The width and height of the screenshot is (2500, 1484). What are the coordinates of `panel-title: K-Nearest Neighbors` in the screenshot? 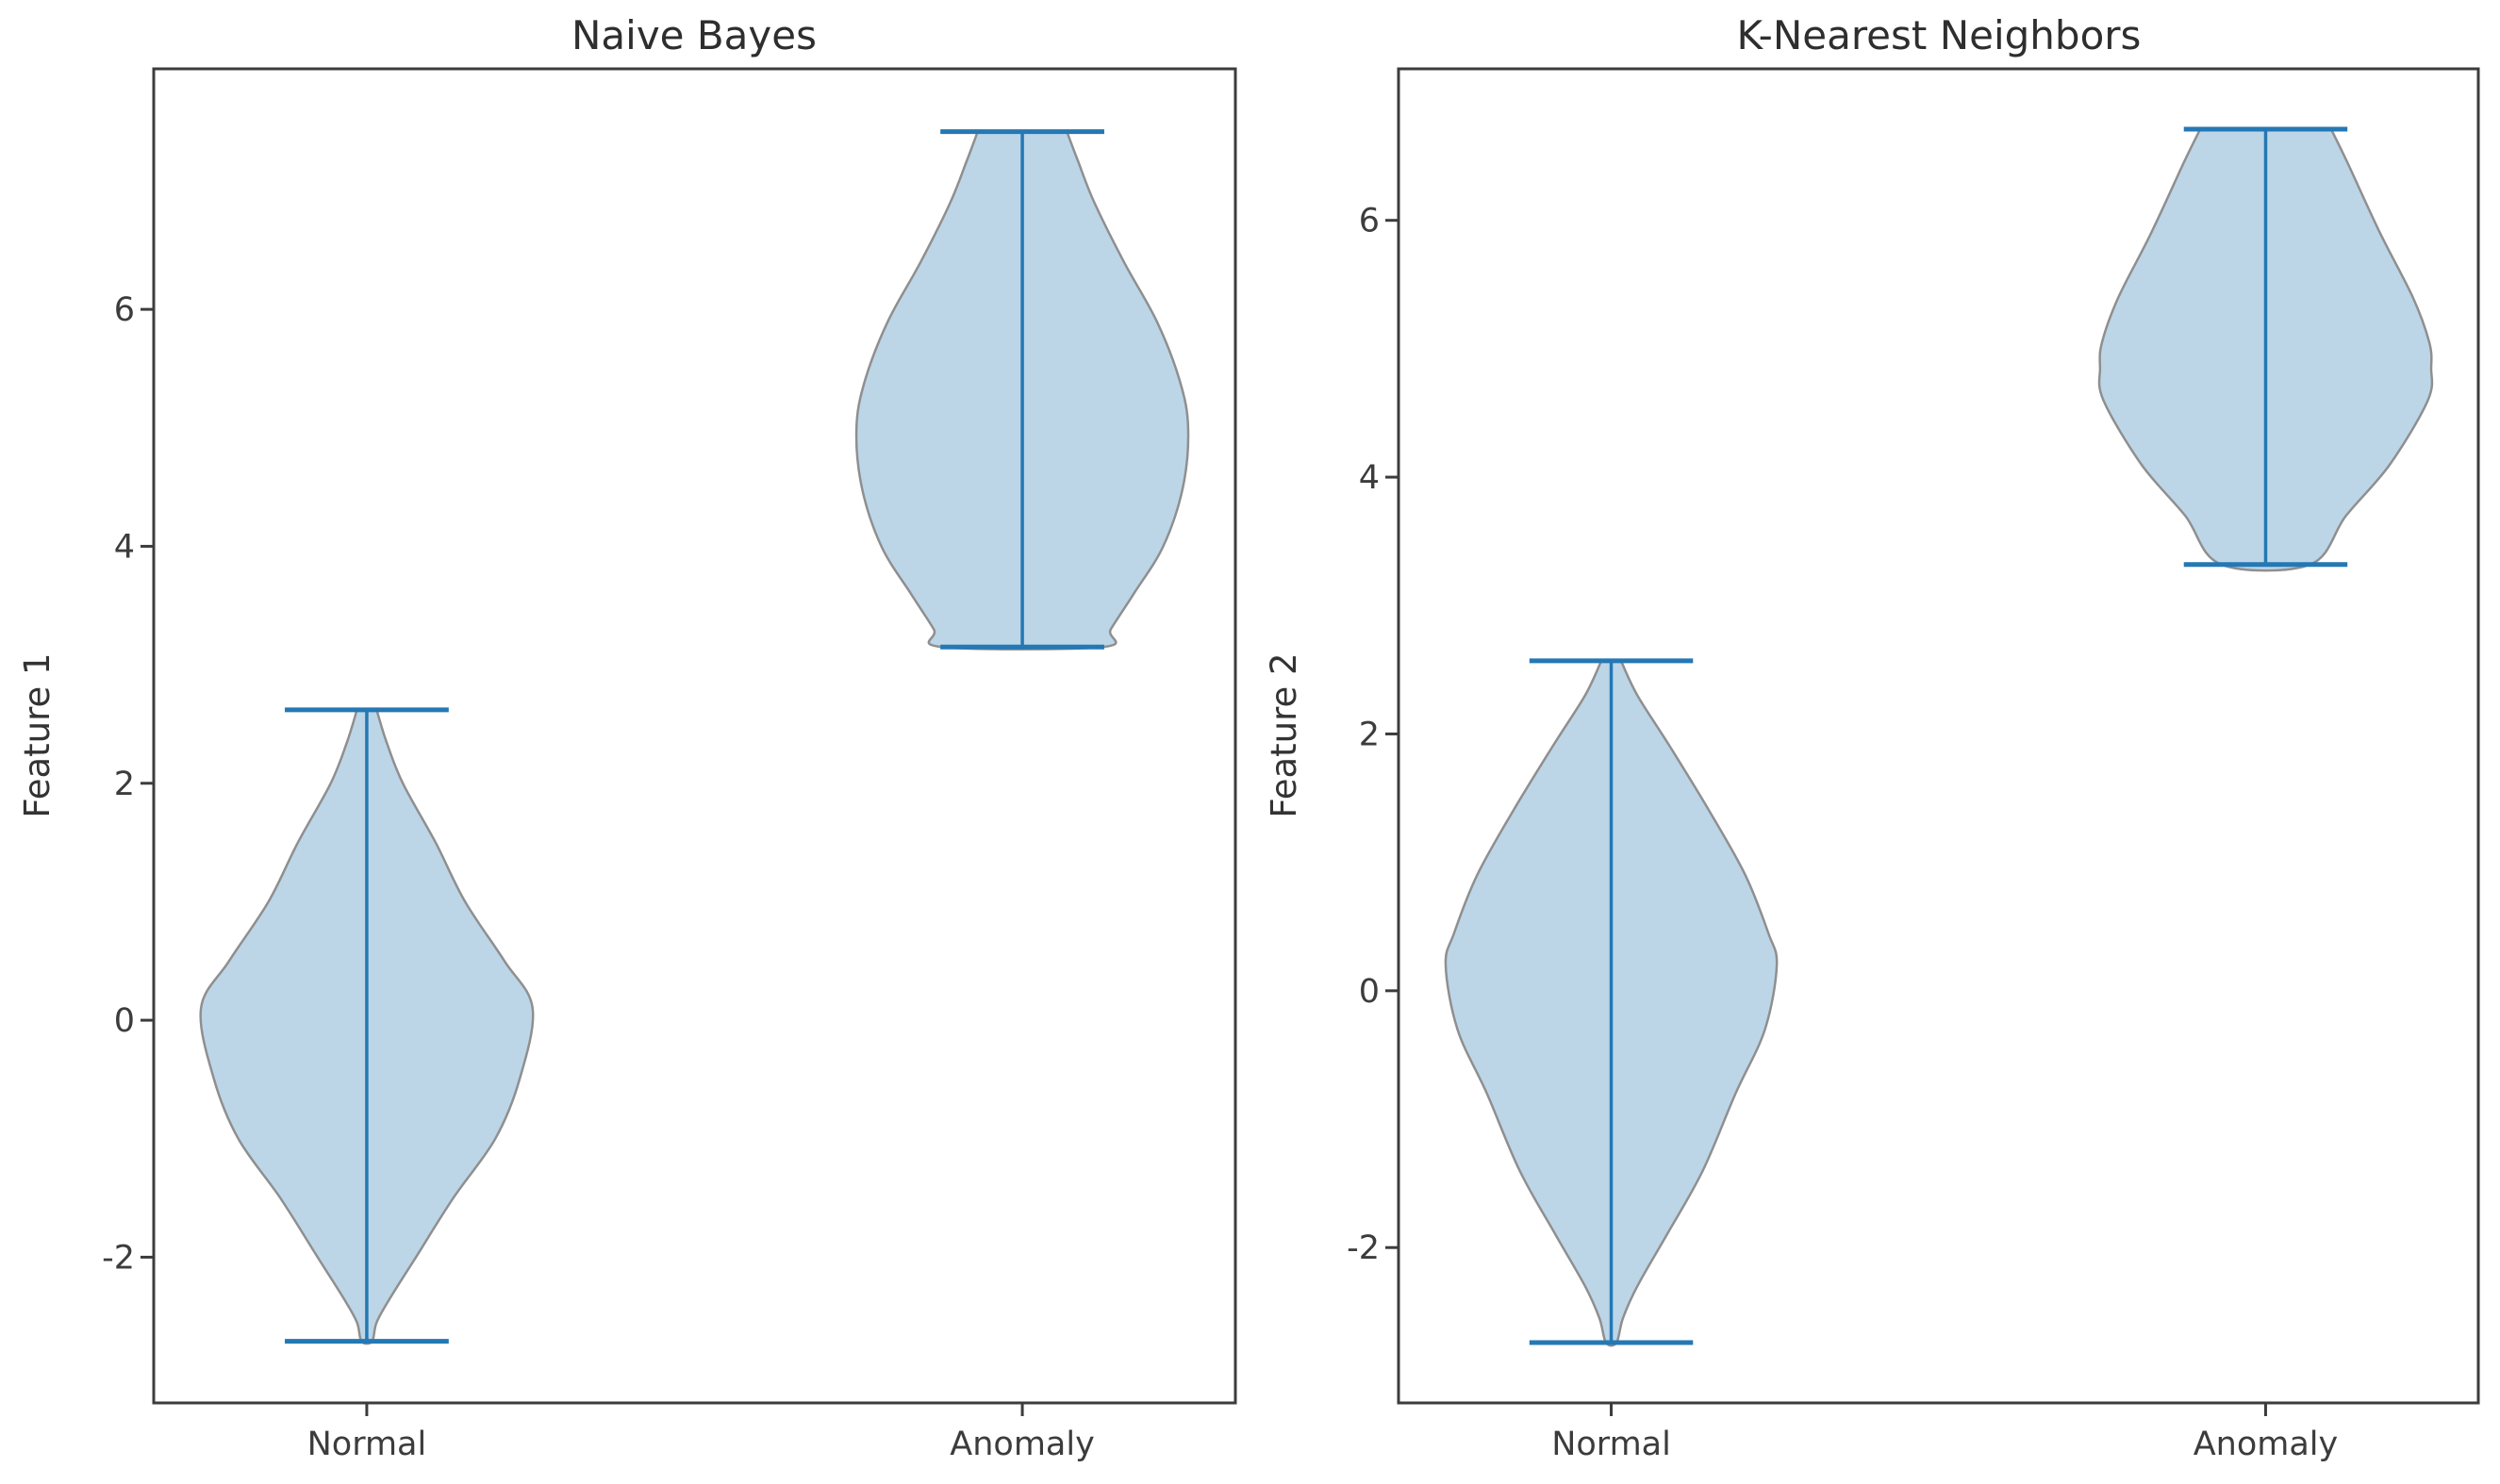 It's located at (1940, 35).